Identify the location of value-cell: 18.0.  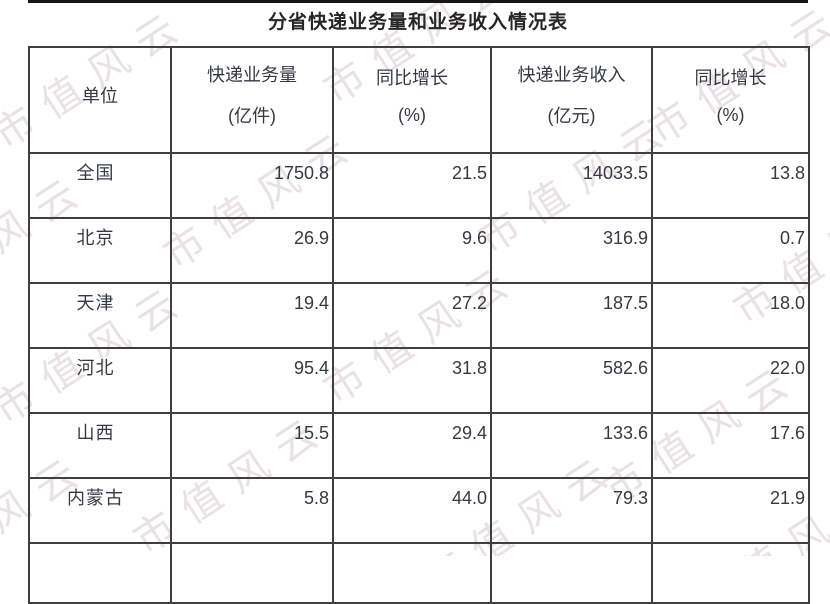
(730, 315).